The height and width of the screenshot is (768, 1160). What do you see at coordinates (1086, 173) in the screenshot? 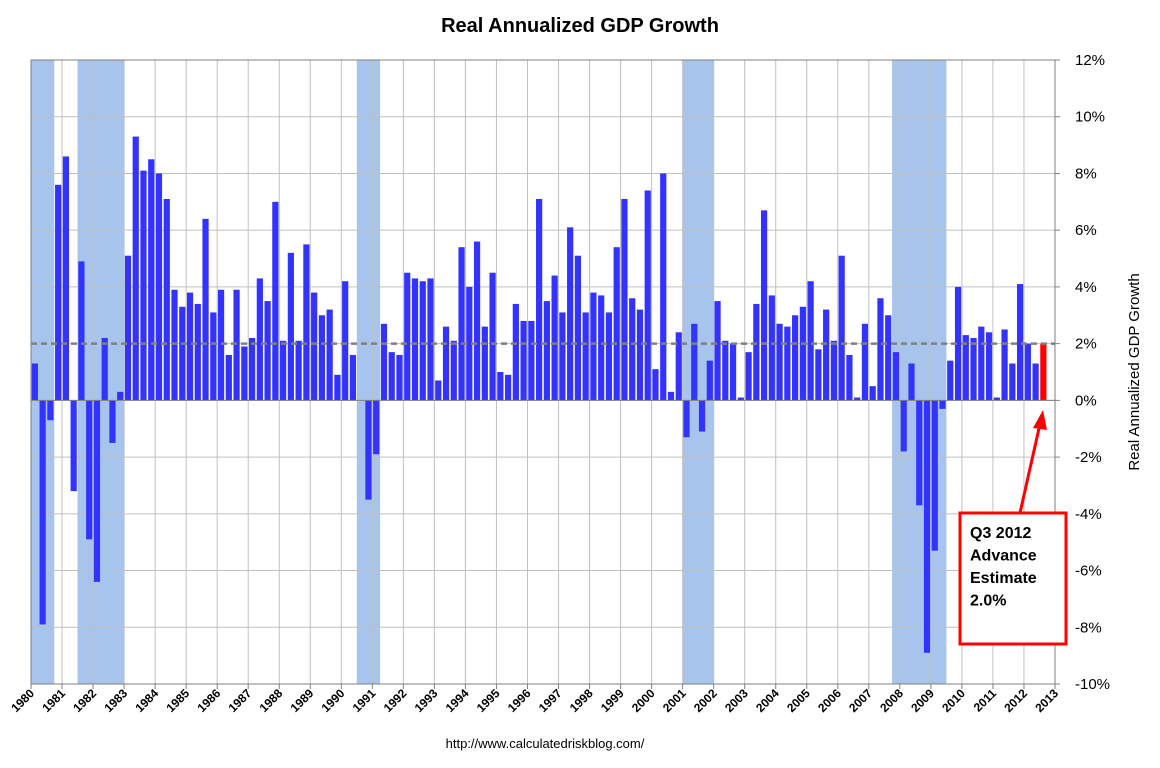
I see `y-tick-label: 8%` at bounding box center [1086, 173].